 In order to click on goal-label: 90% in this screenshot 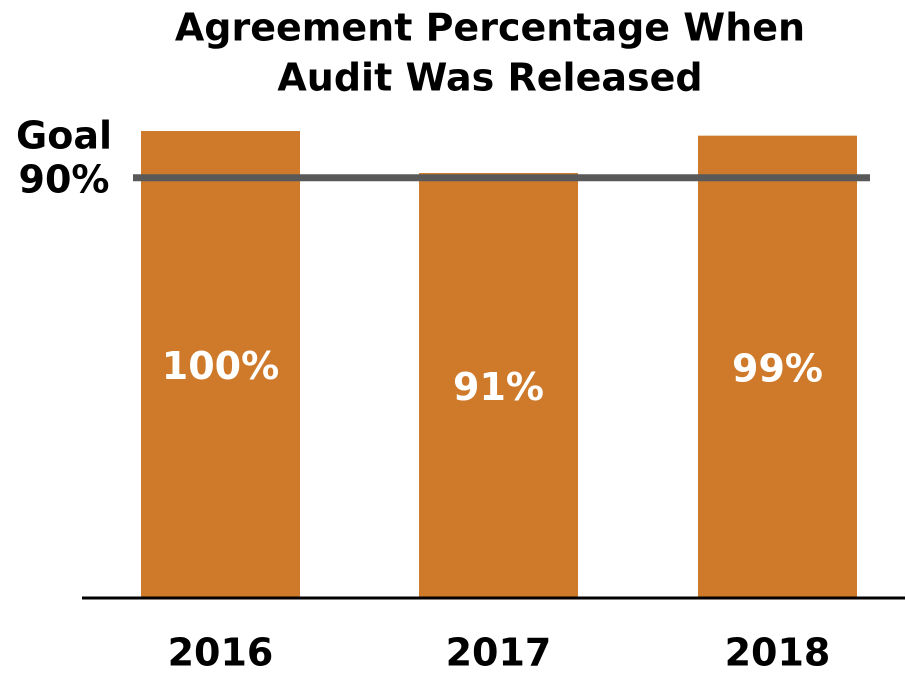, I will do `click(64, 180)`.